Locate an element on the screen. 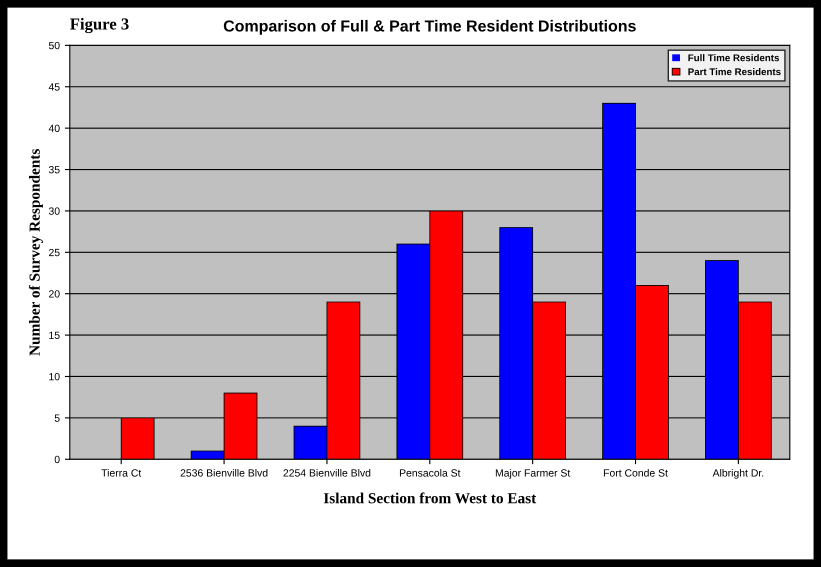  y-tick-label: 15 is located at coordinates (54, 335).